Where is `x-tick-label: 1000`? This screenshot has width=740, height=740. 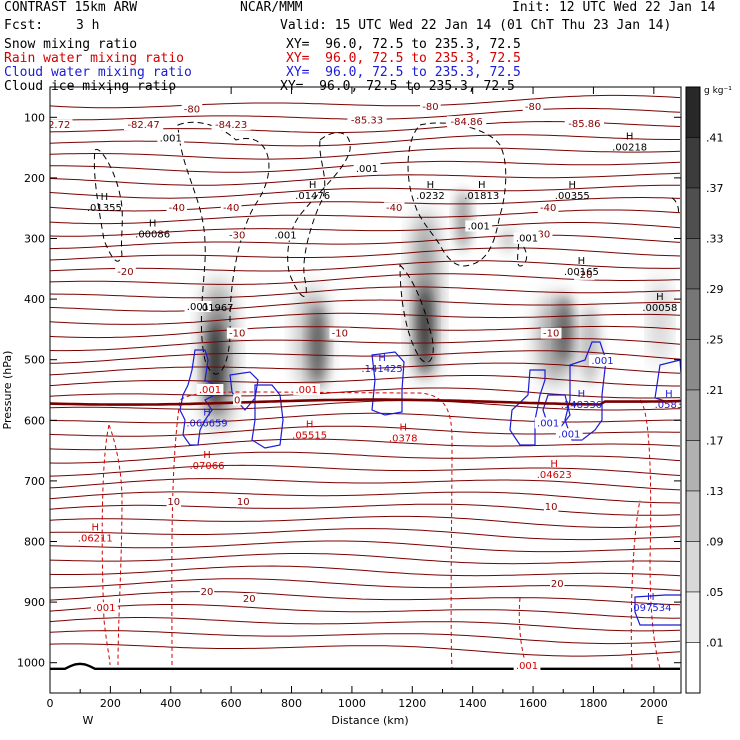
x-tick-label: 1000 is located at coordinates (352, 703).